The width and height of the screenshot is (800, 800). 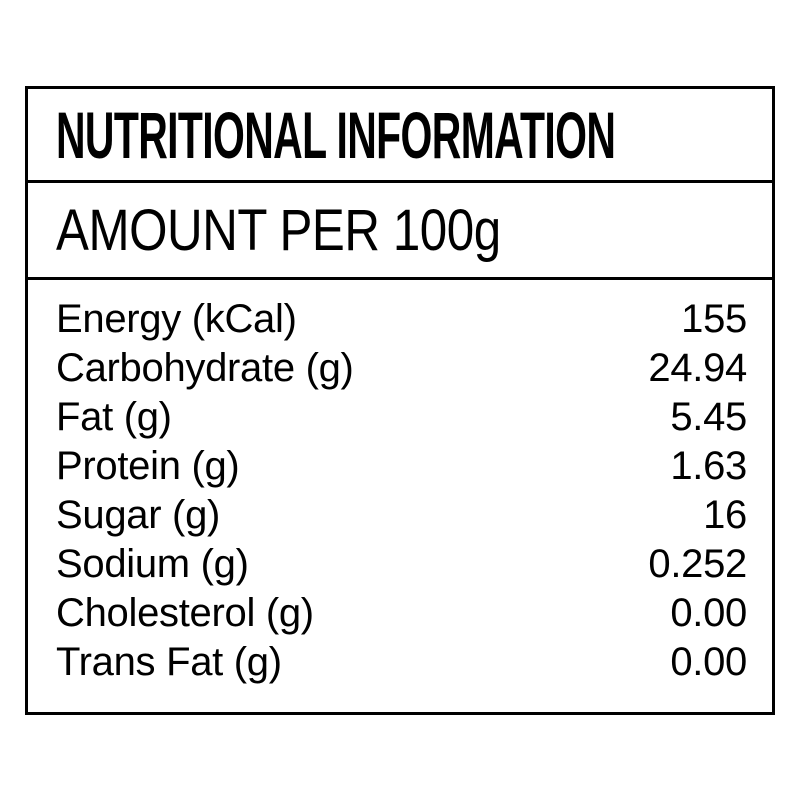 What do you see at coordinates (401, 466) in the screenshot?
I see `nutrient-row: Protein (g) 1.63` at bounding box center [401, 466].